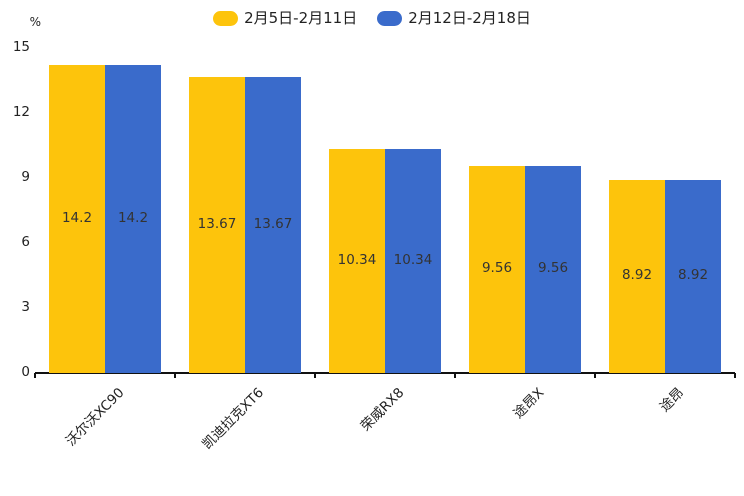 This screenshot has height=496, width=744. What do you see at coordinates (529, 403) in the screenshot?
I see `x-category-label: 途昂X` at bounding box center [529, 403].